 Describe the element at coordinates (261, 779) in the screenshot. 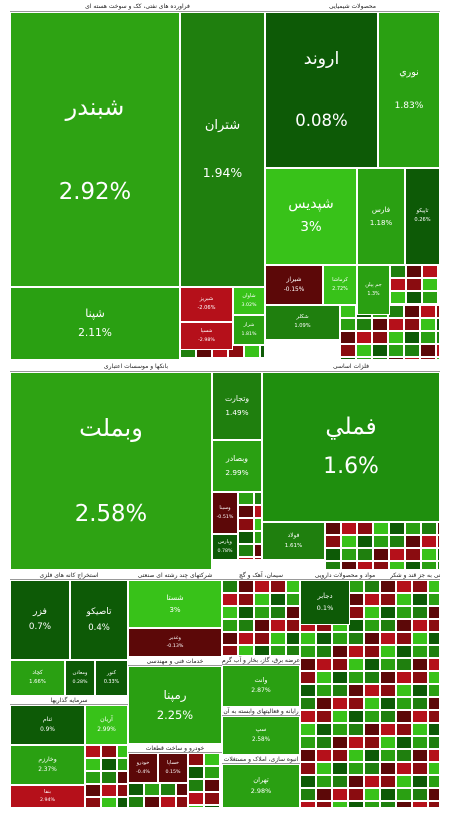

I see `tile-label: تهران` at that location.